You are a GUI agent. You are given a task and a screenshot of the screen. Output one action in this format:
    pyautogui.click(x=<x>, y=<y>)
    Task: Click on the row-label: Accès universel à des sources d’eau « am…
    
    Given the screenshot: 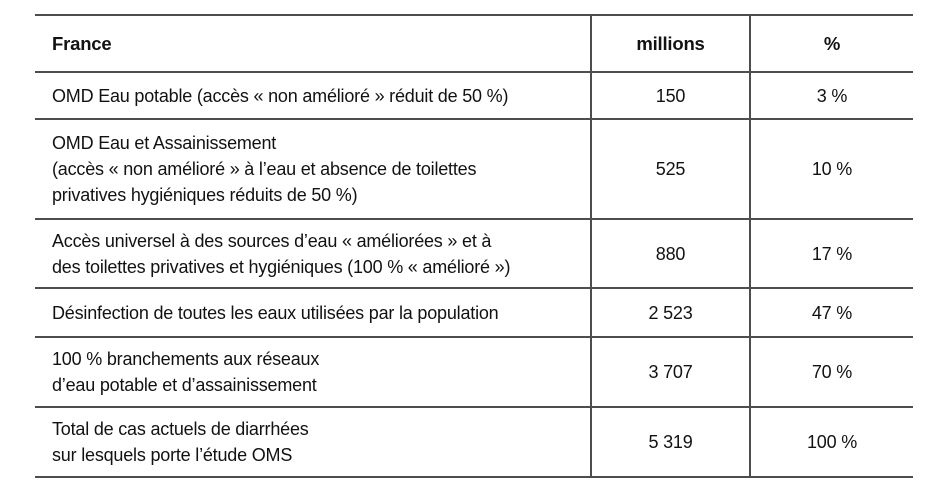 What is the action you would take?
    pyautogui.click(x=281, y=253)
    